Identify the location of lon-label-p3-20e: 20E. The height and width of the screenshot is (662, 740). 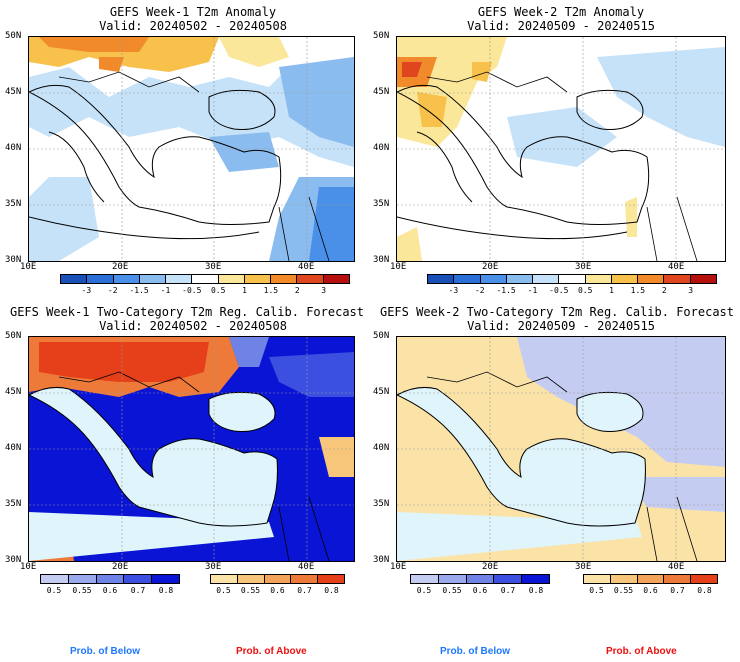
(120, 567).